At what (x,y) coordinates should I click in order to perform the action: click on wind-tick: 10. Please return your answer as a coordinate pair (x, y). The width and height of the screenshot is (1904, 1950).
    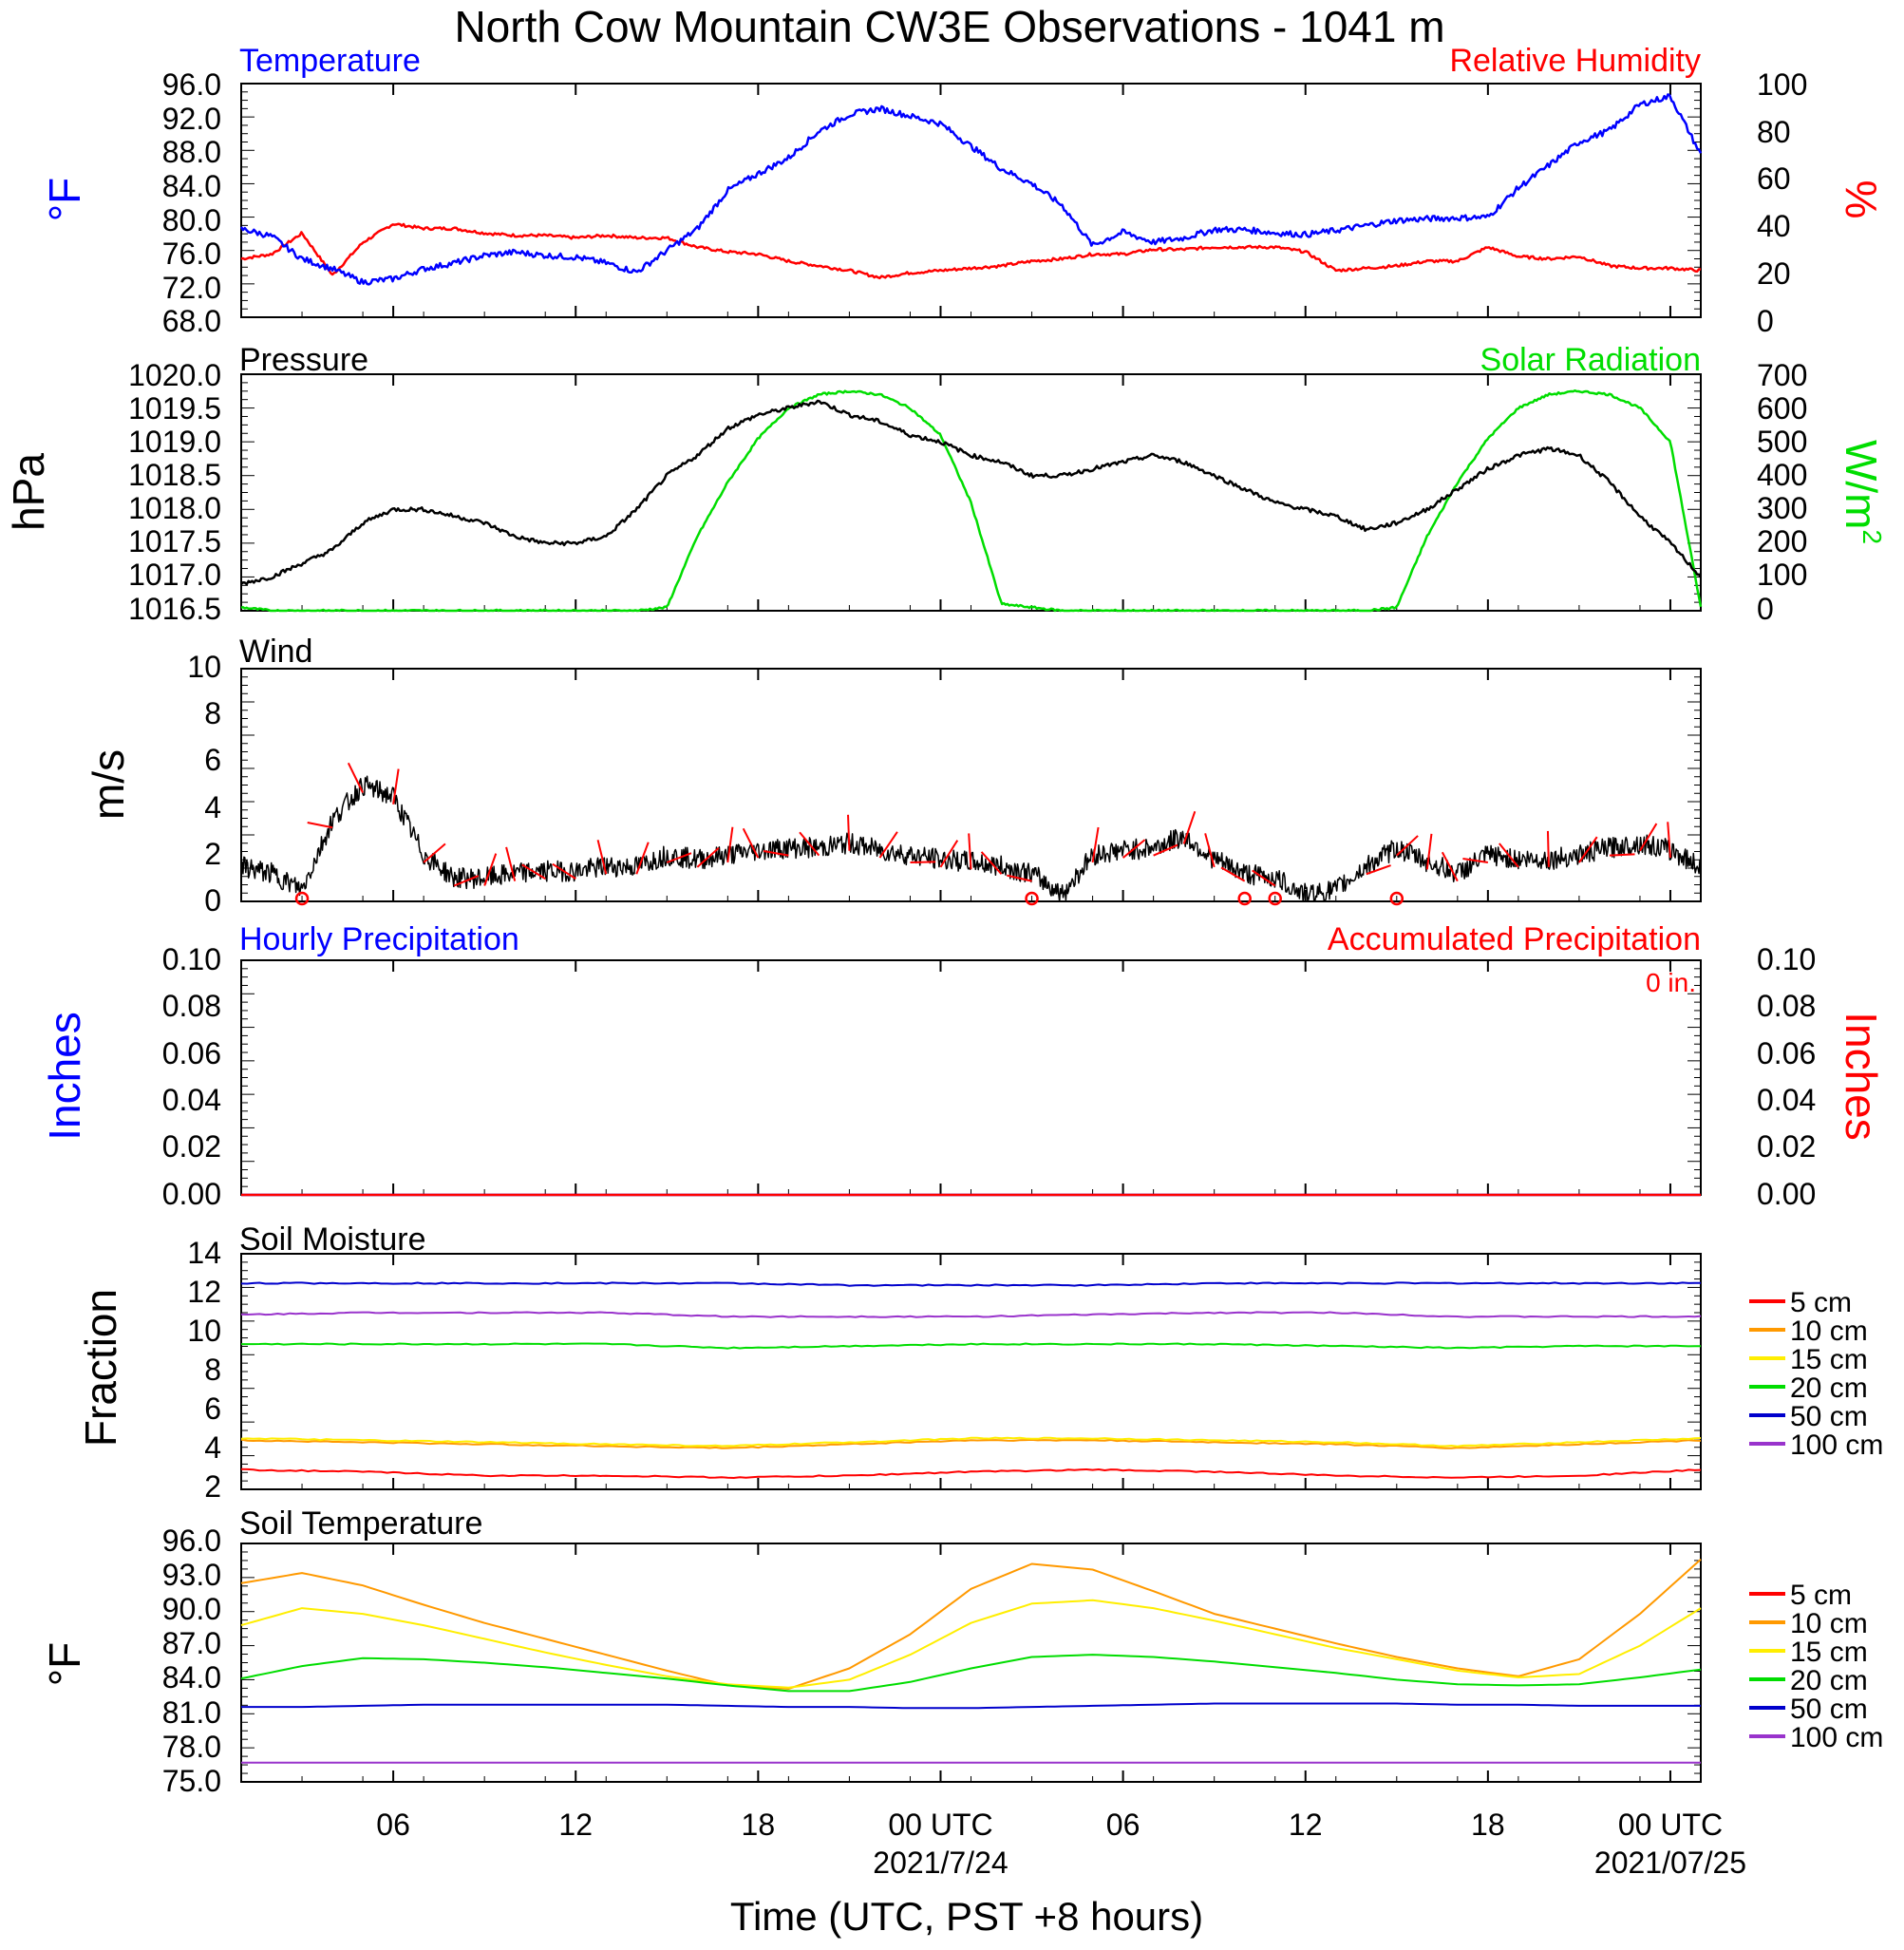
    Looking at the image, I should click on (204, 667).